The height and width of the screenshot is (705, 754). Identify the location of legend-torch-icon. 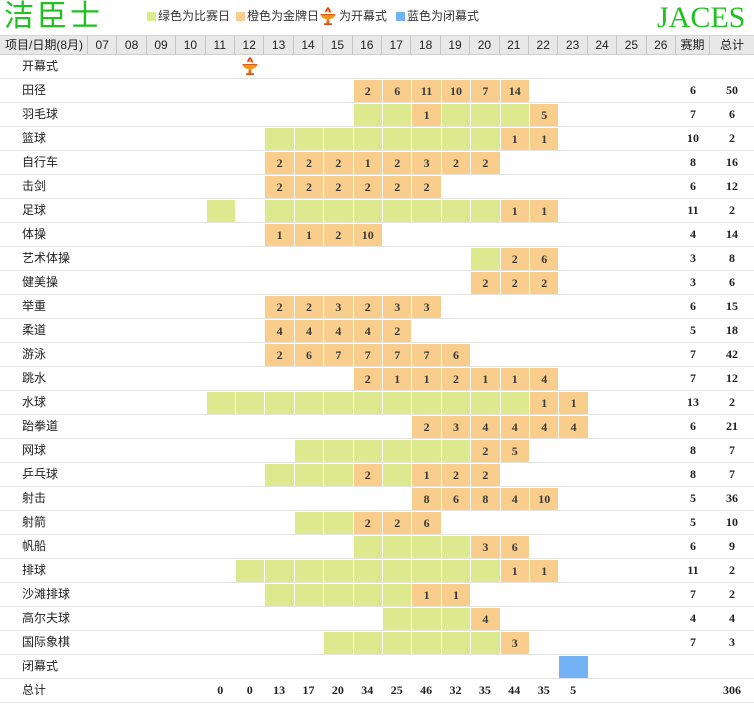
(328, 16).